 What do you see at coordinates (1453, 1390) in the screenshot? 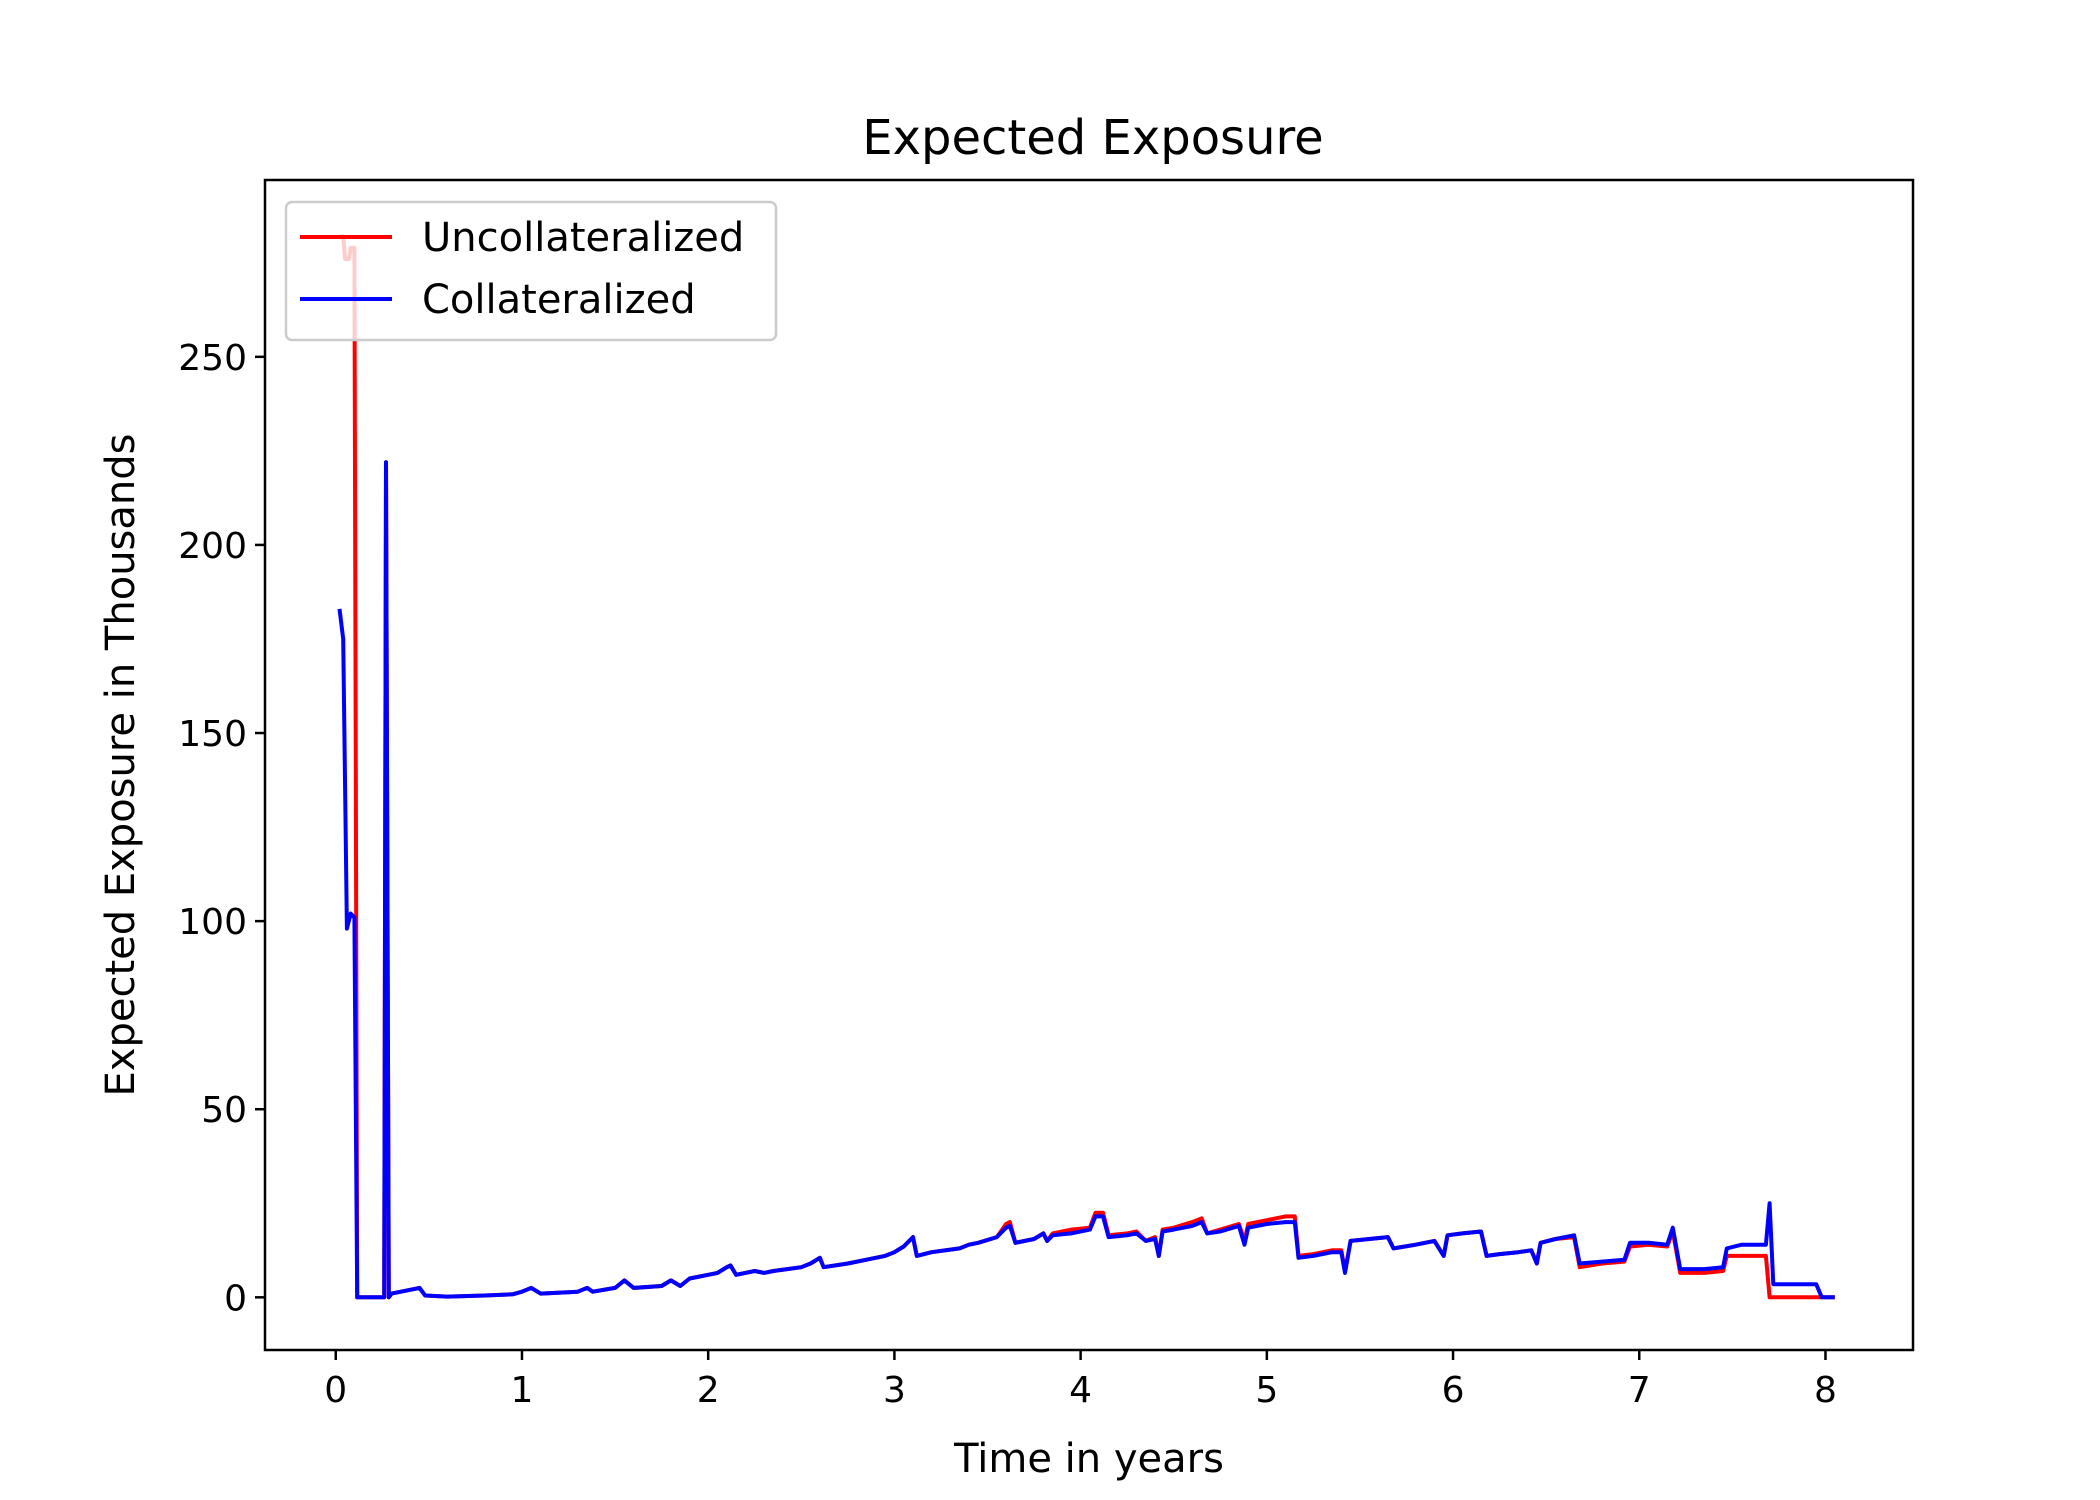
I see `x-tick-label: 6` at bounding box center [1453, 1390].